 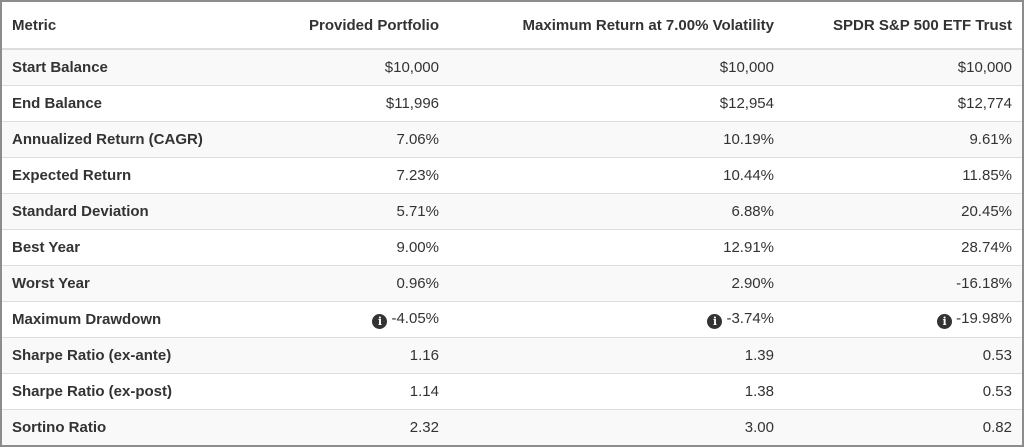 I want to click on metric-value: 6.88%, so click(x=752, y=211).